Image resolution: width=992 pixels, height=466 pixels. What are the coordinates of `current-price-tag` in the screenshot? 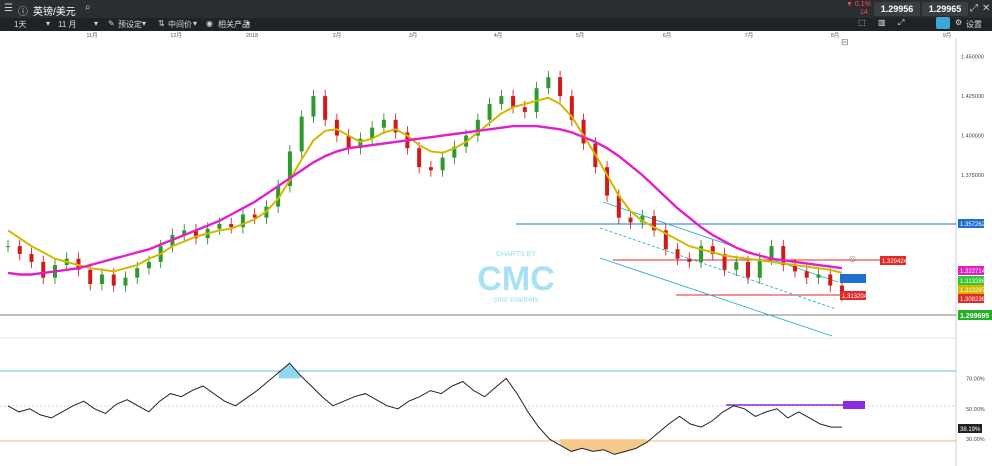 It's located at (975, 315).